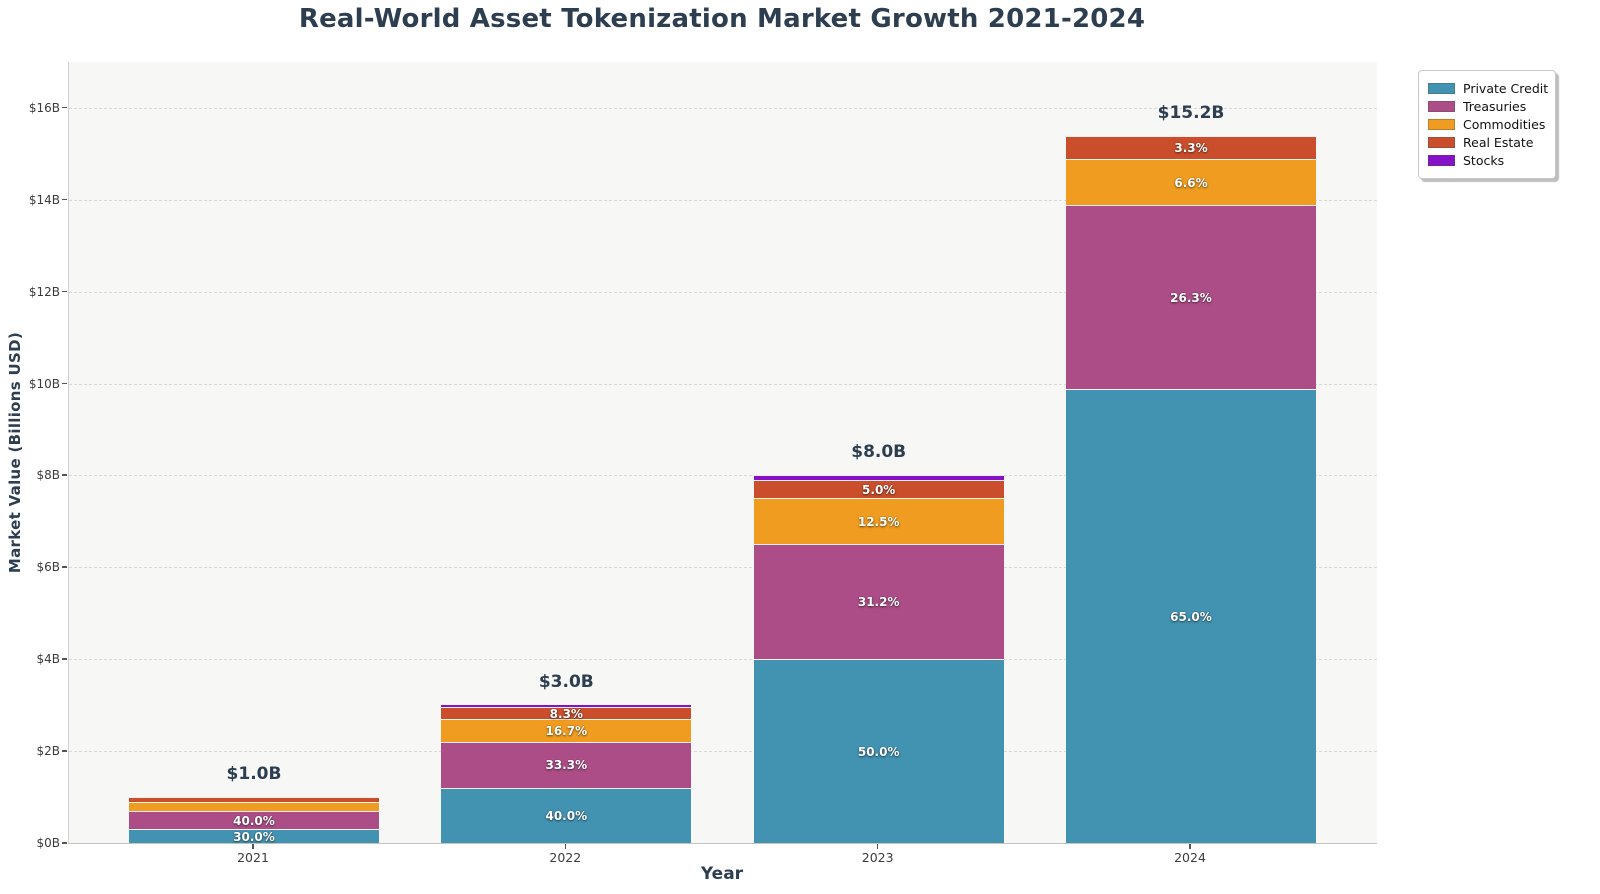 The image size is (1600, 894). Describe the element at coordinates (565, 857) in the screenshot. I see `x-tick-label: 2022` at that location.